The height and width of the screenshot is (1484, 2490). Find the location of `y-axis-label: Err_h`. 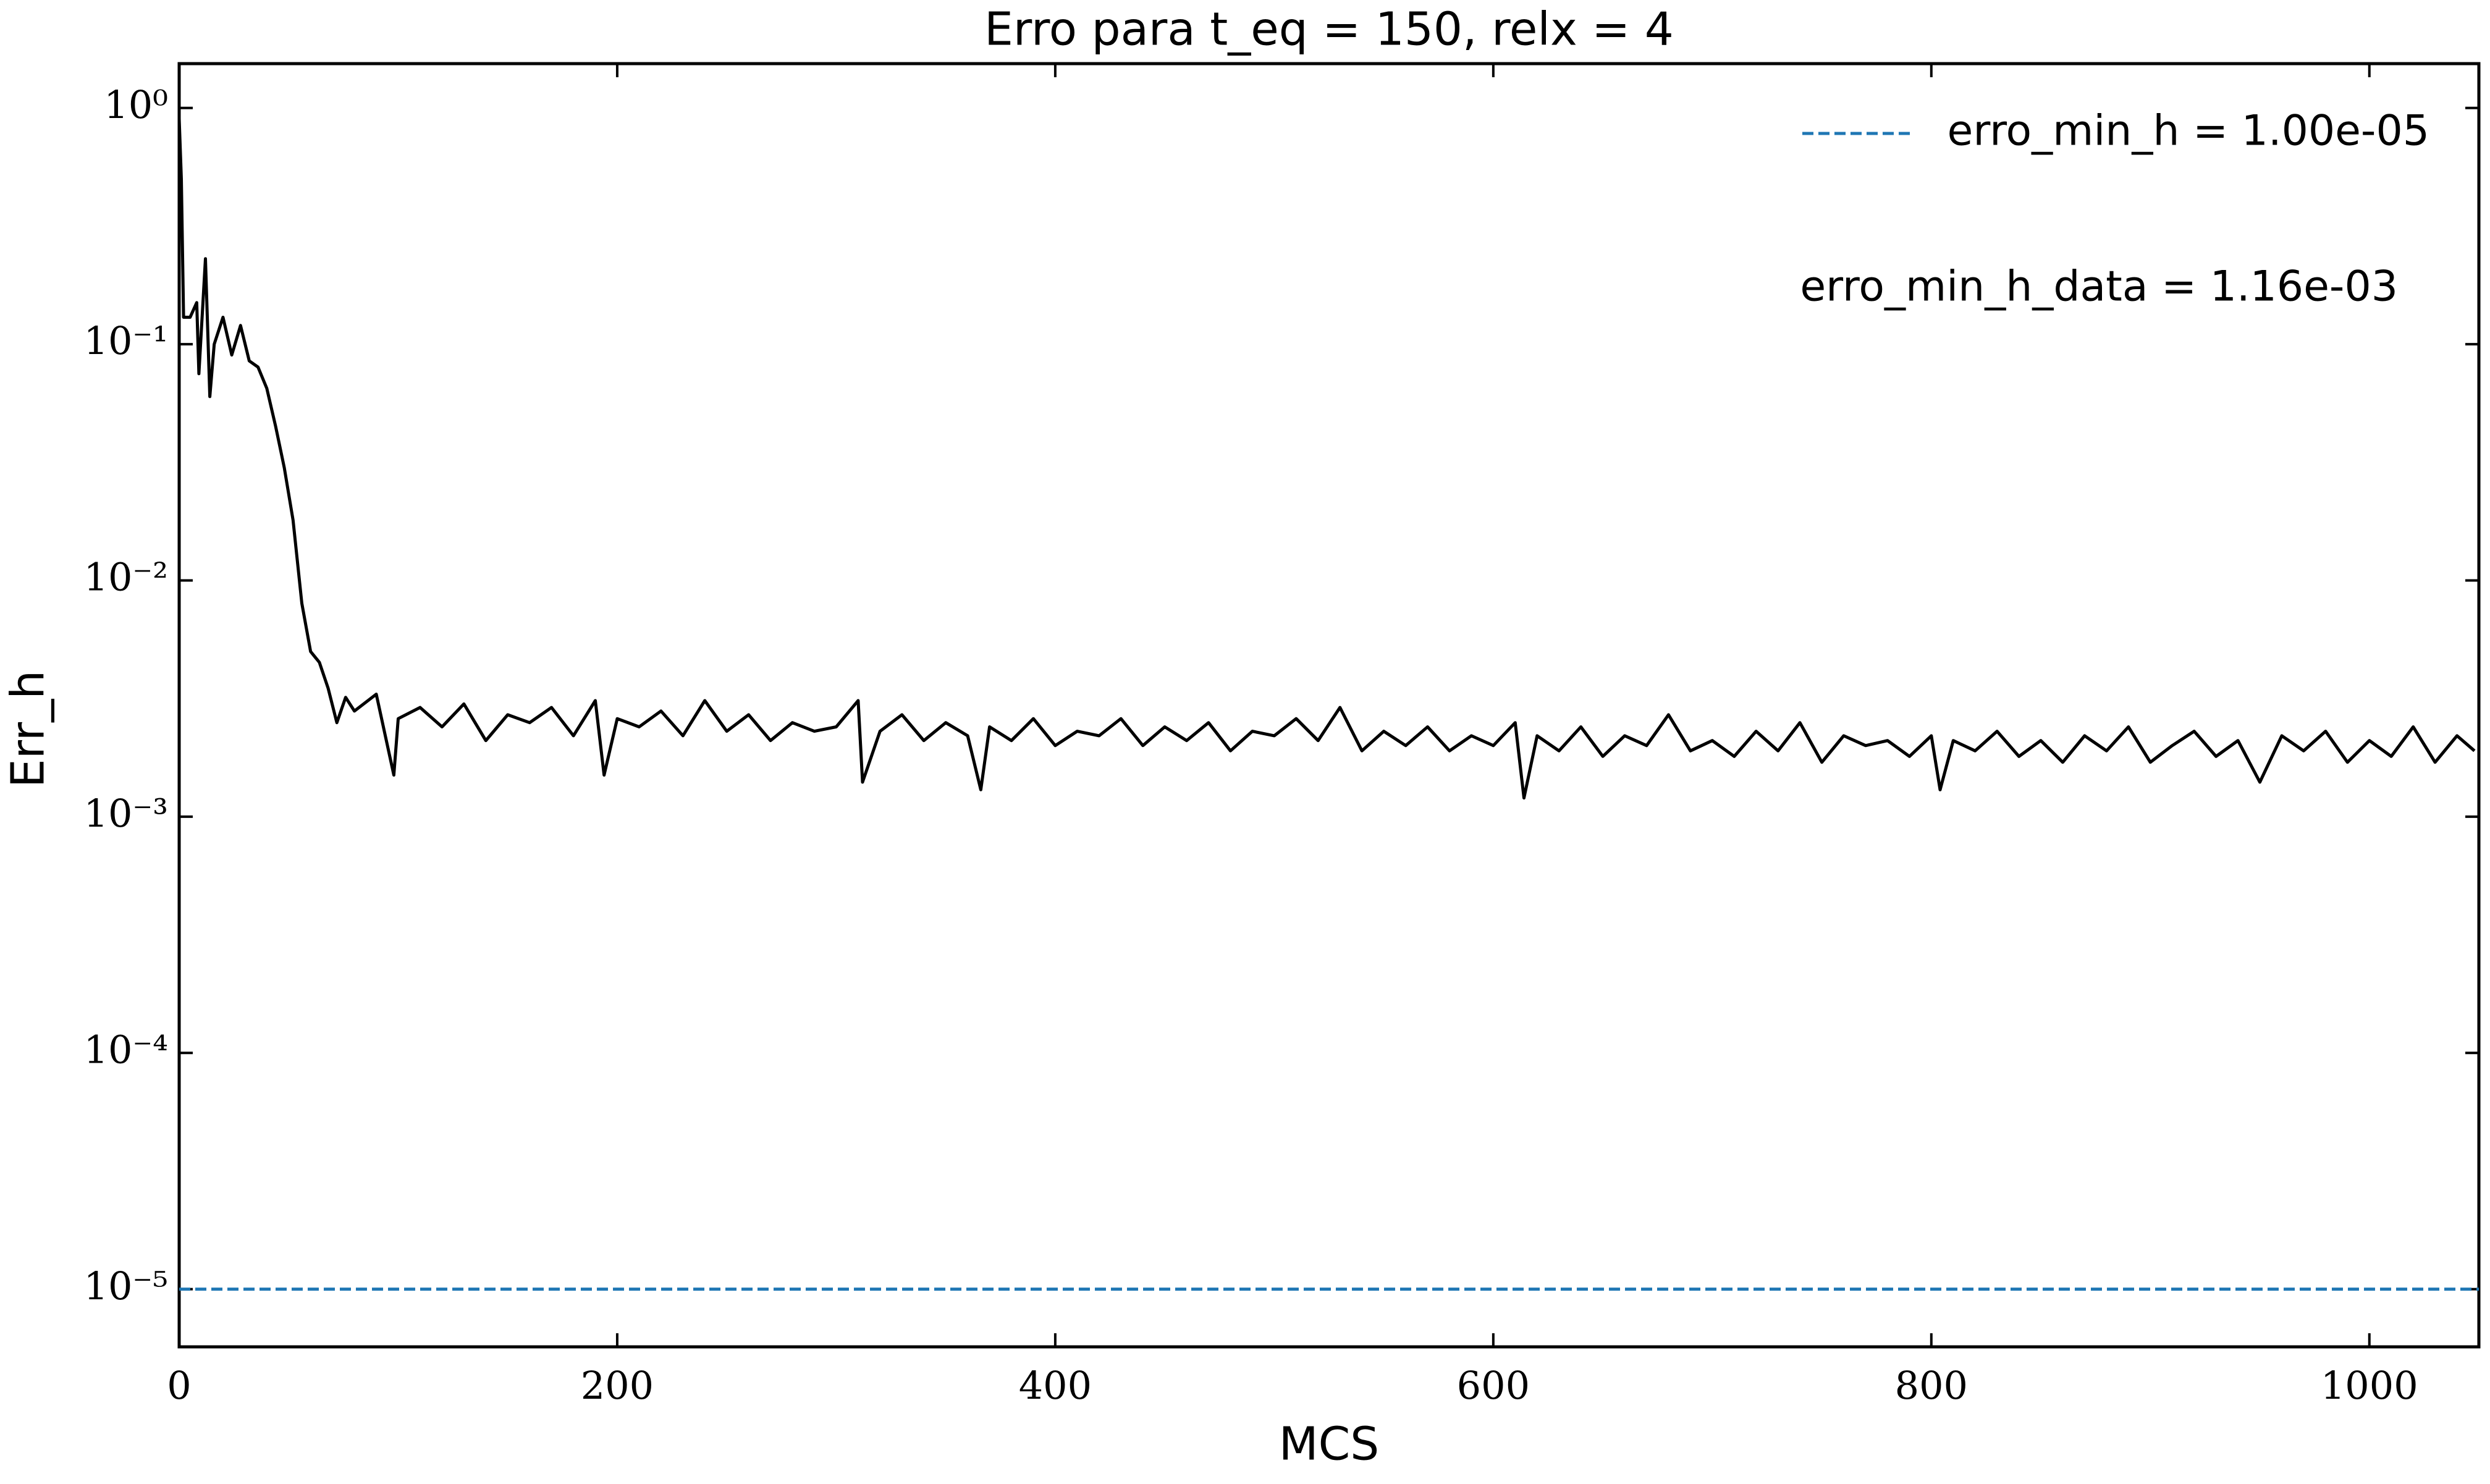

y-axis-label: Err_h is located at coordinates (28, 729).